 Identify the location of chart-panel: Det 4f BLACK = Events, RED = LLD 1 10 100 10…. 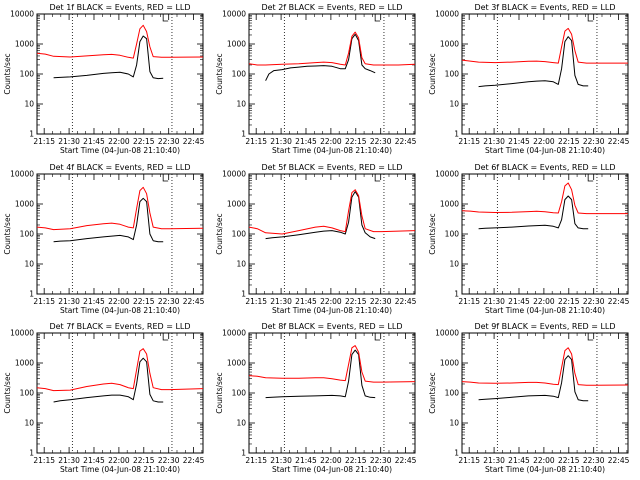
(104, 239).